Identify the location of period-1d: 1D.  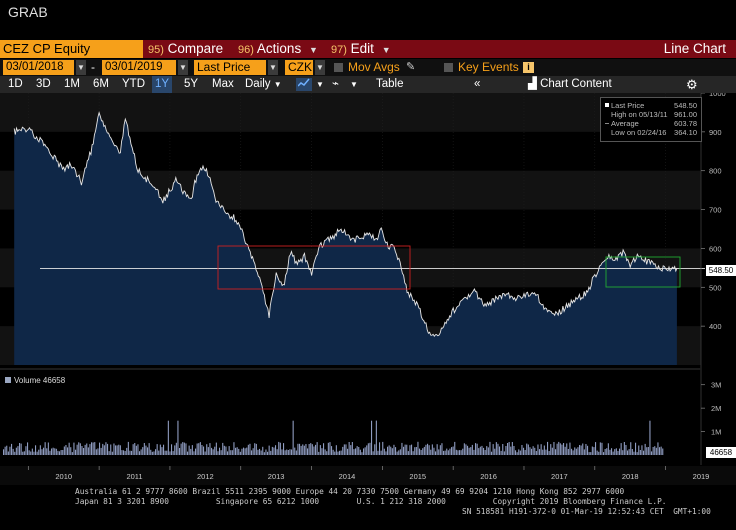
(15, 84).